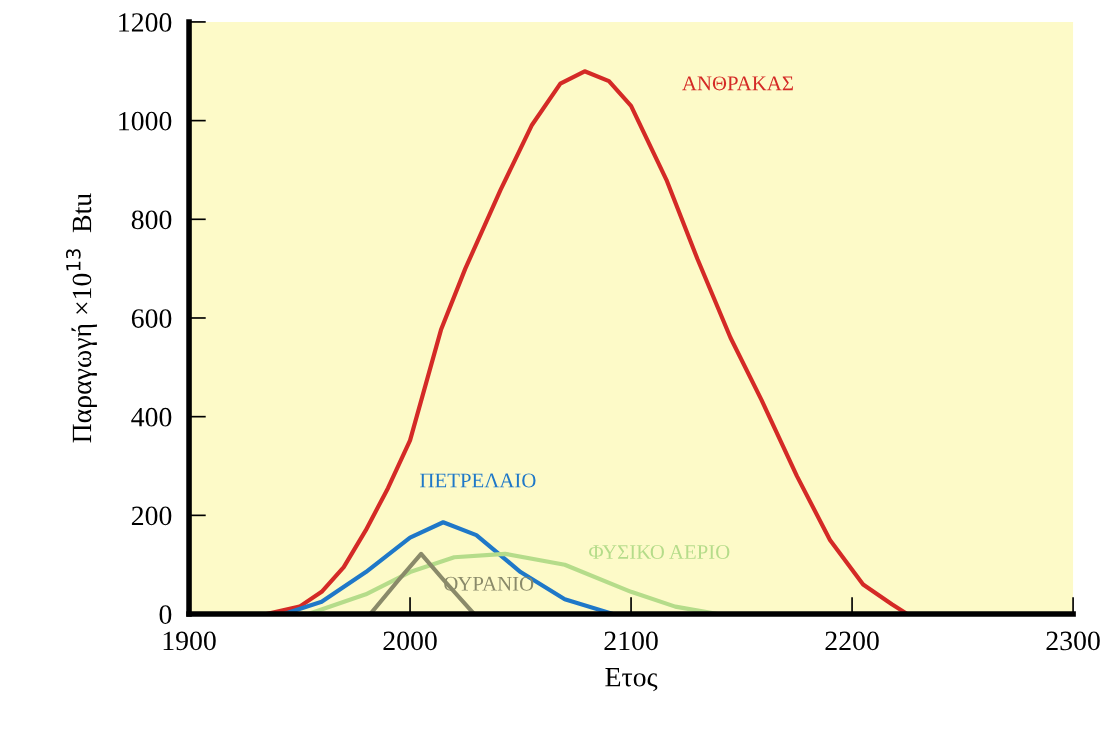  What do you see at coordinates (189, 641) in the screenshot?
I see `x-tick-label: 1900` at bounding box center [189, 641].